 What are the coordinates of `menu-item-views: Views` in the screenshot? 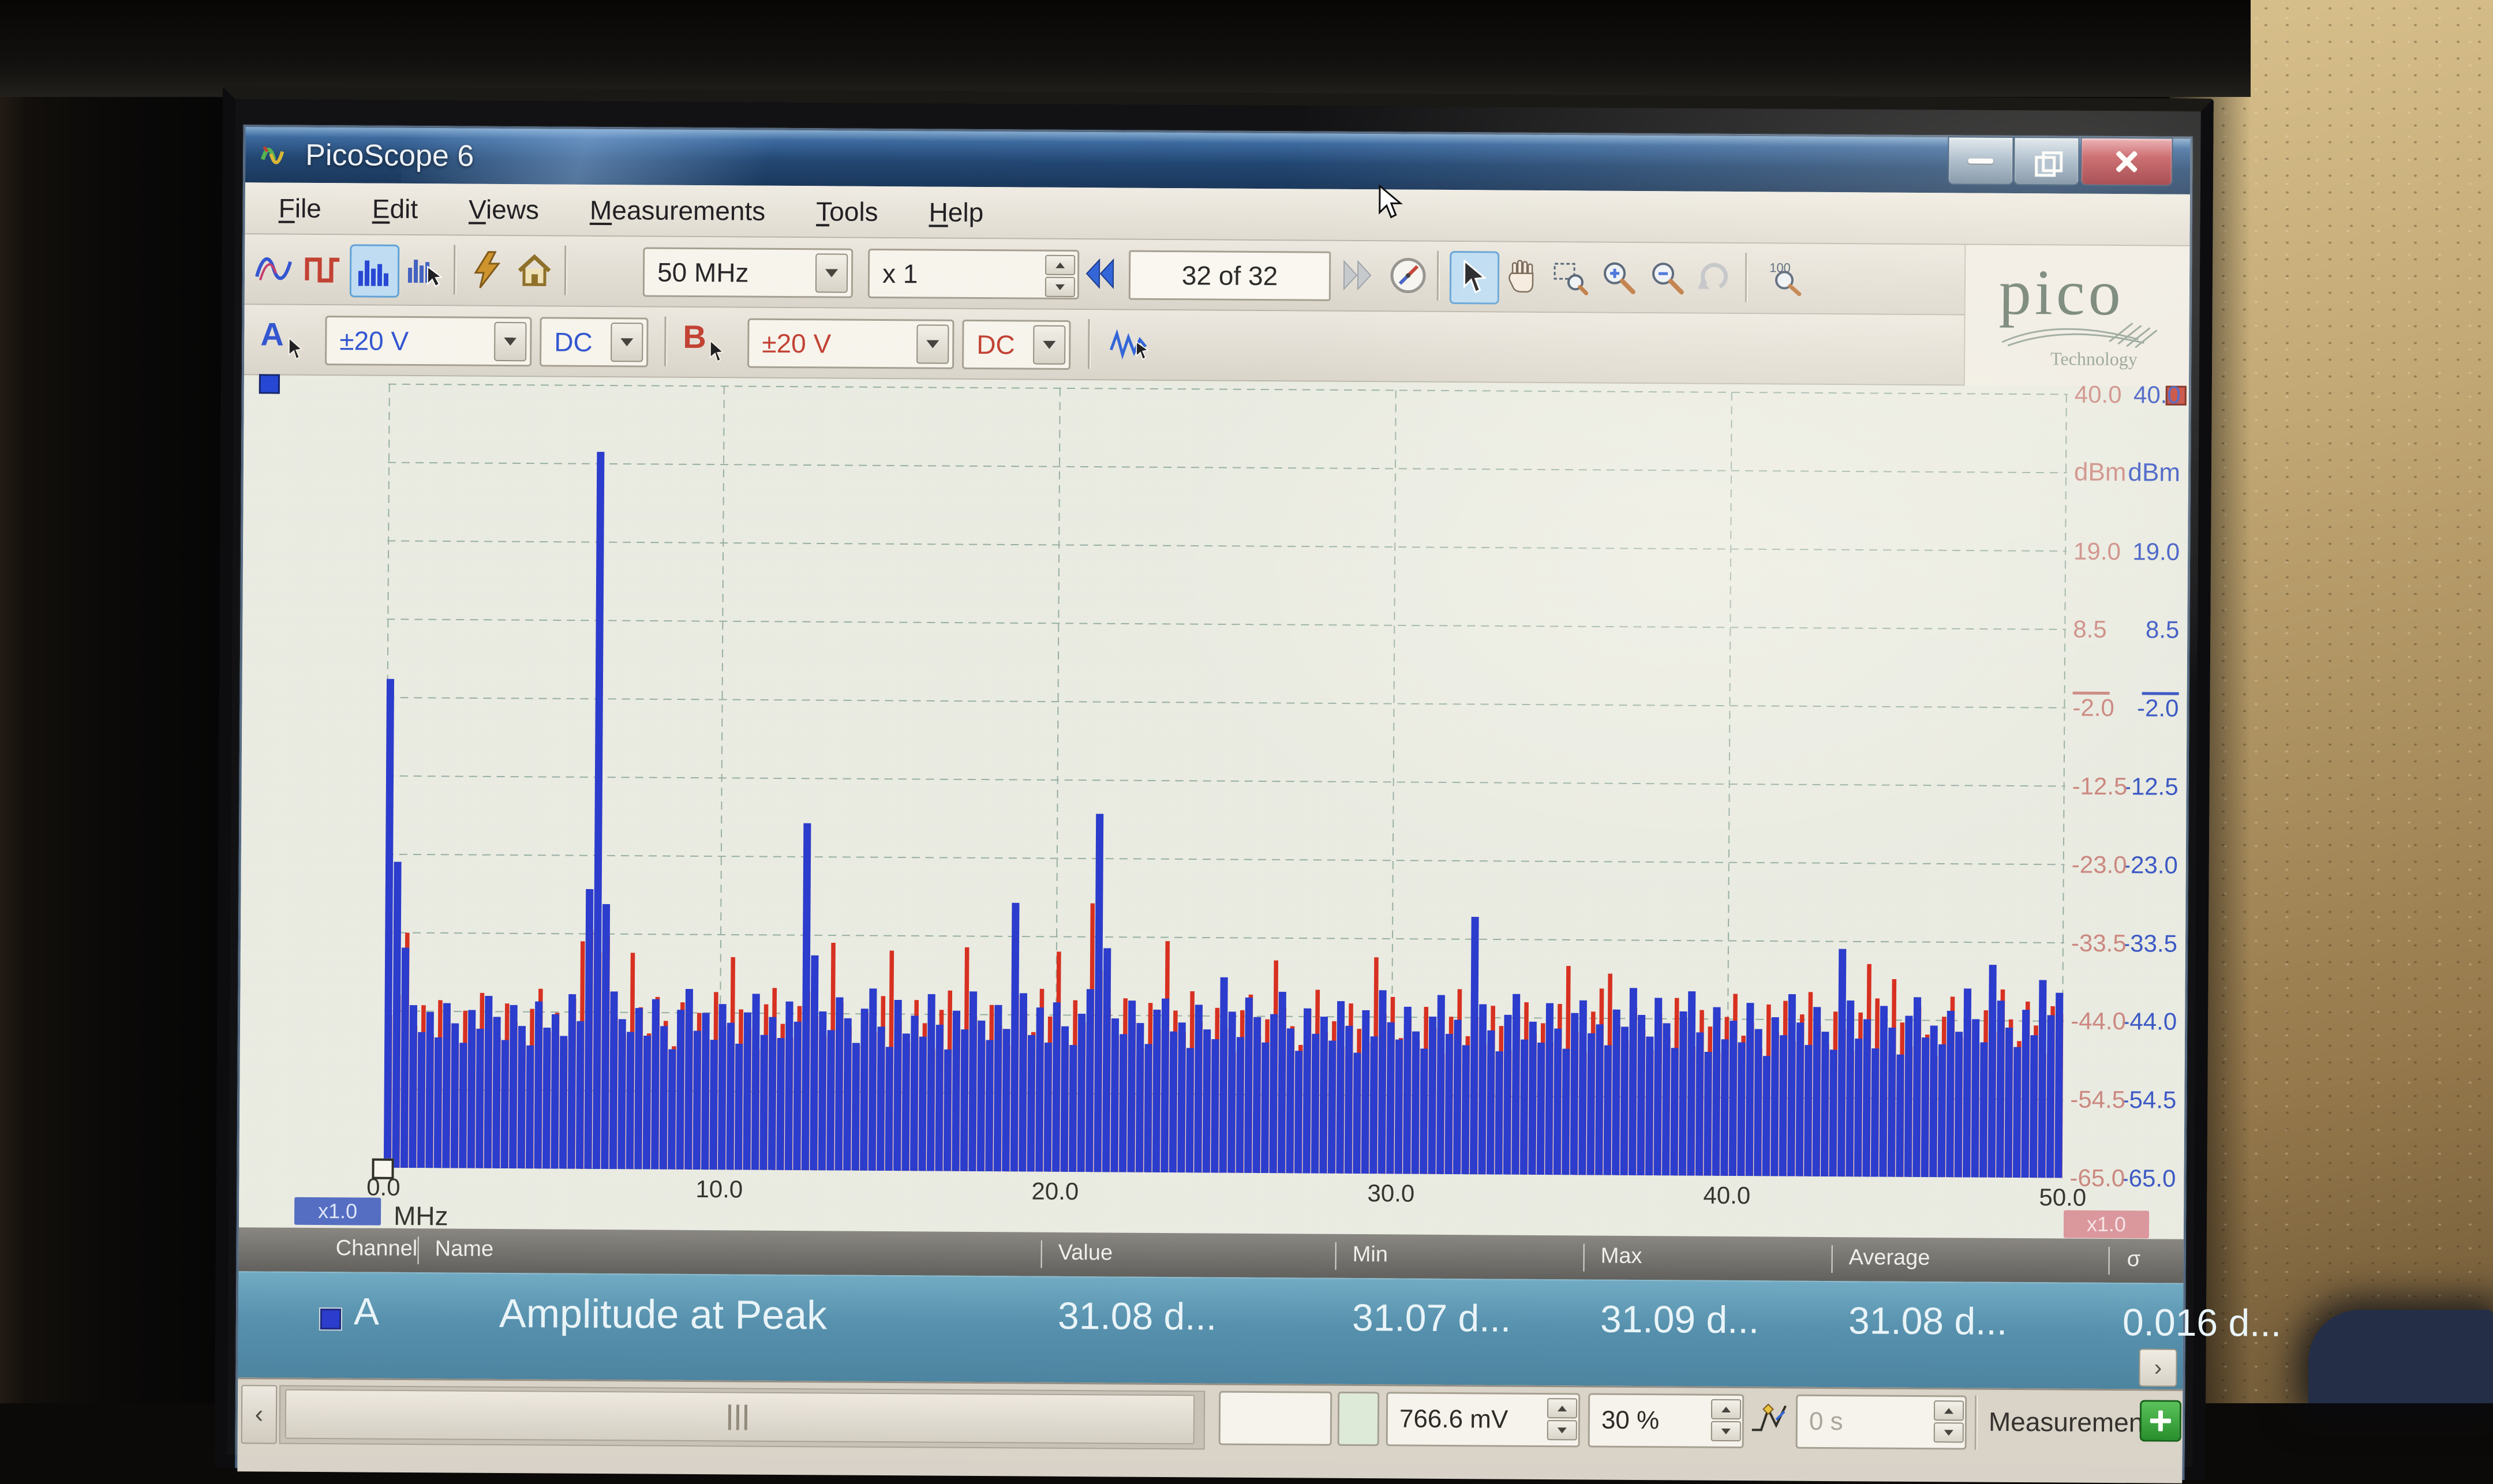 It's located at (504, 210).